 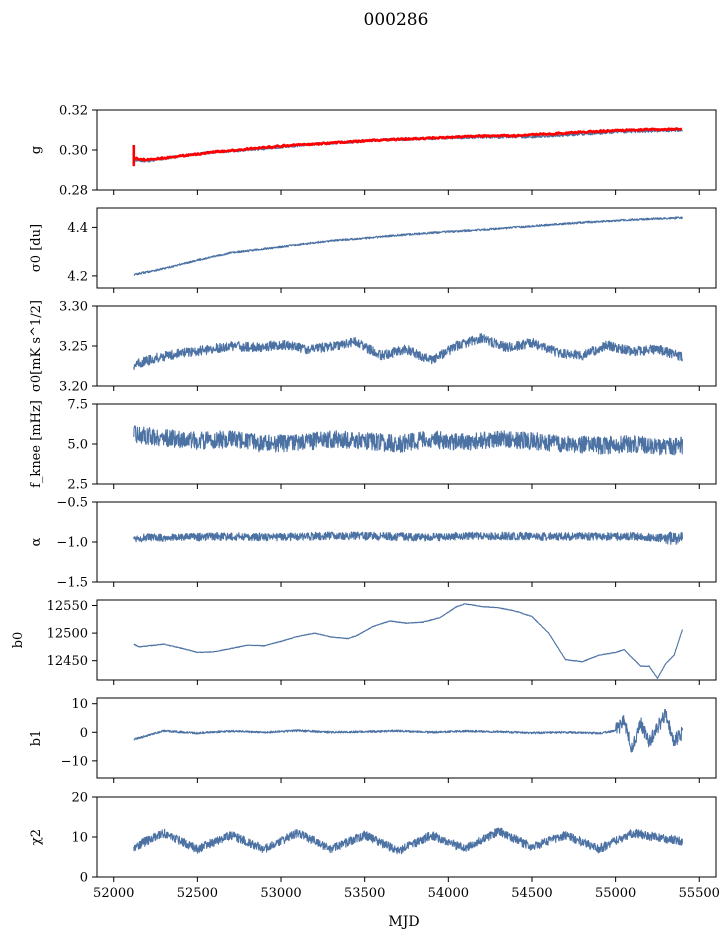 What do you see at coordinates (364, 893) in the screenshot?
I see `x-tick-label-3: 53500` at bounding box center [364, 893].